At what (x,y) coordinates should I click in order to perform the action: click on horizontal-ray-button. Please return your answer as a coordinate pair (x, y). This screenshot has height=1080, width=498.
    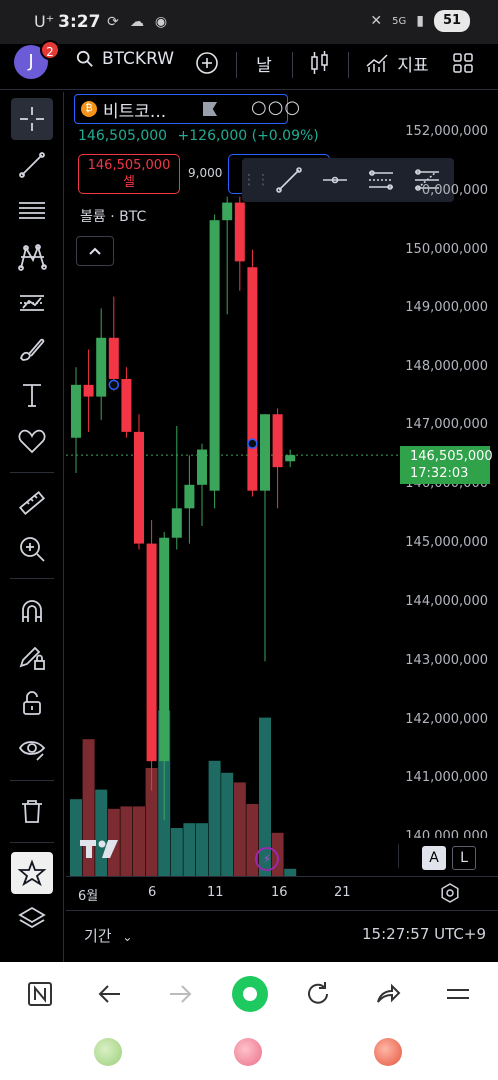
    Looking at the image, I should click on (335, 180).